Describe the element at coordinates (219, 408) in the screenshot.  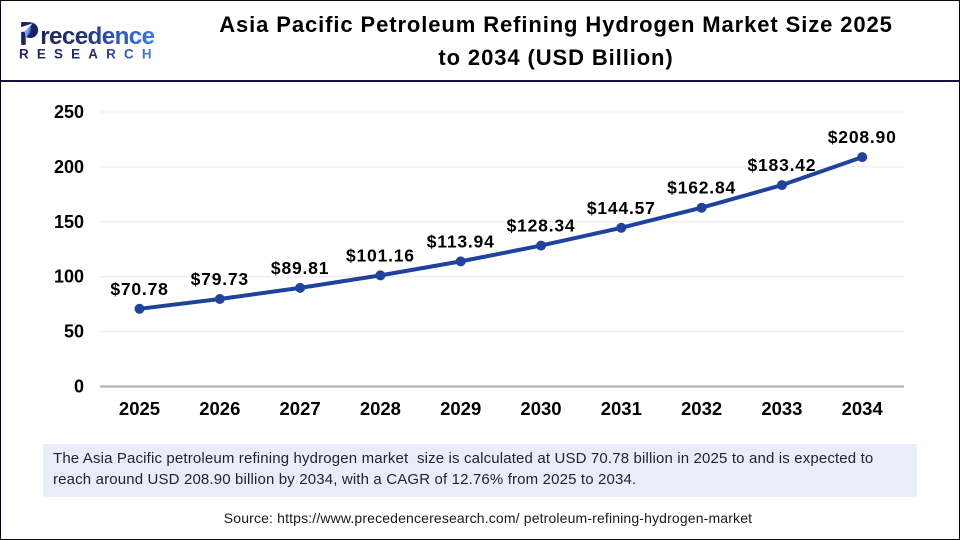
I see `svg-text: 2026` at that location.